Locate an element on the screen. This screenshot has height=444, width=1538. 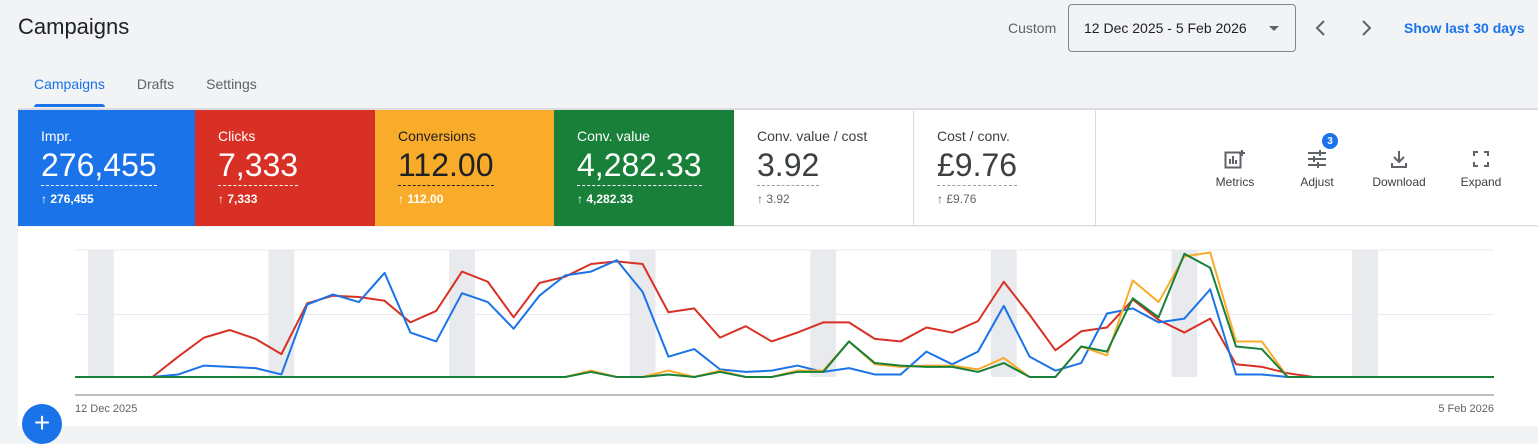
metric-label: Conv. value / cost is located at coordinates (835, 136).